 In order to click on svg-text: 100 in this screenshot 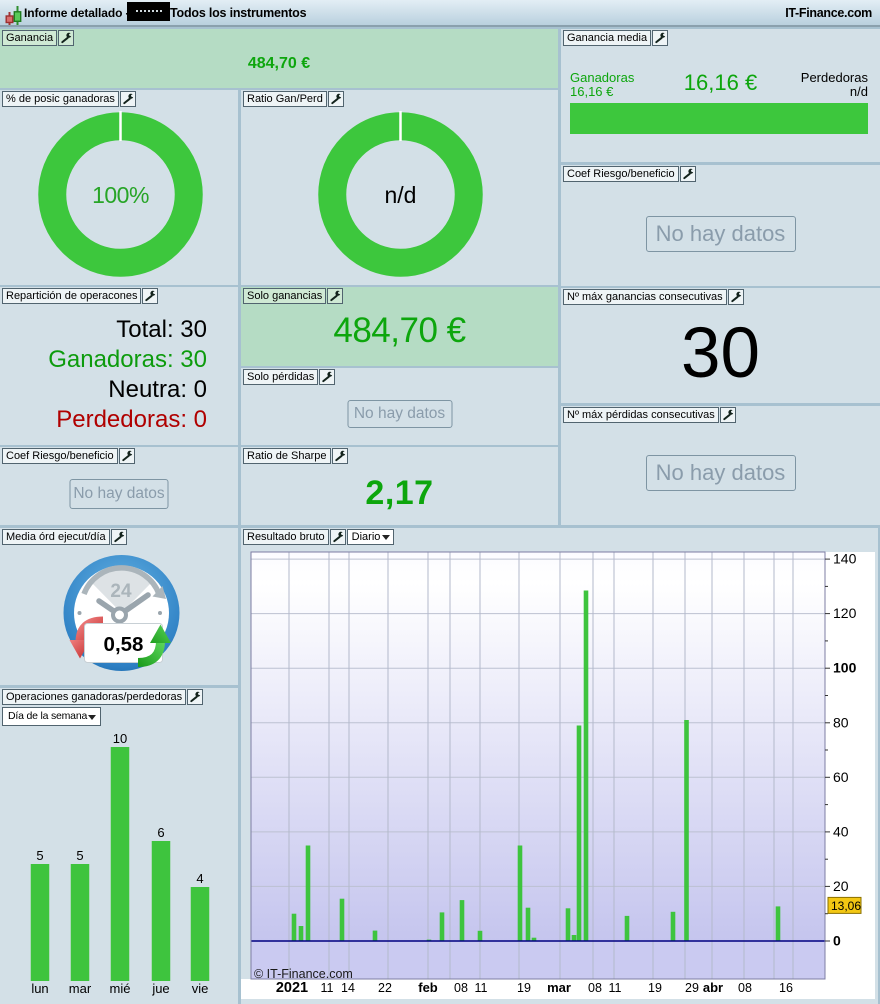, I will do `click(845, 668)`.